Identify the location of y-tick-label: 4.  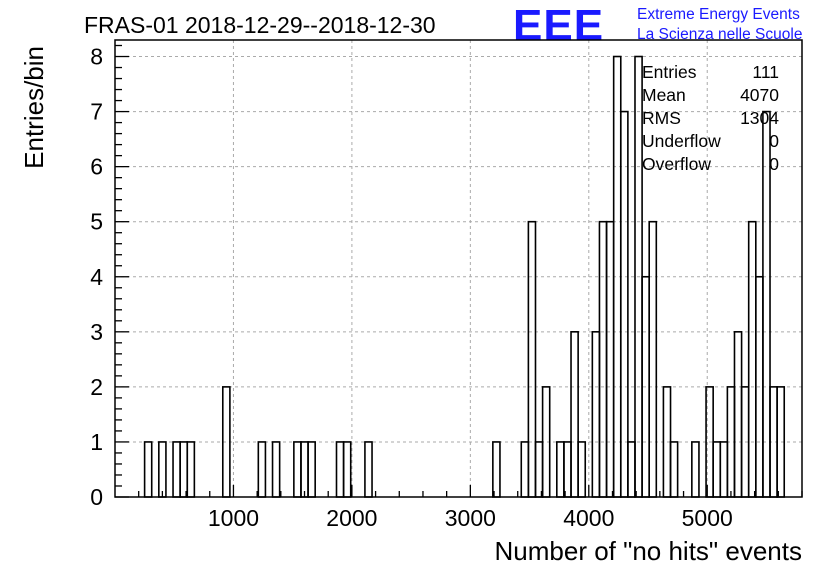
(96, 277).